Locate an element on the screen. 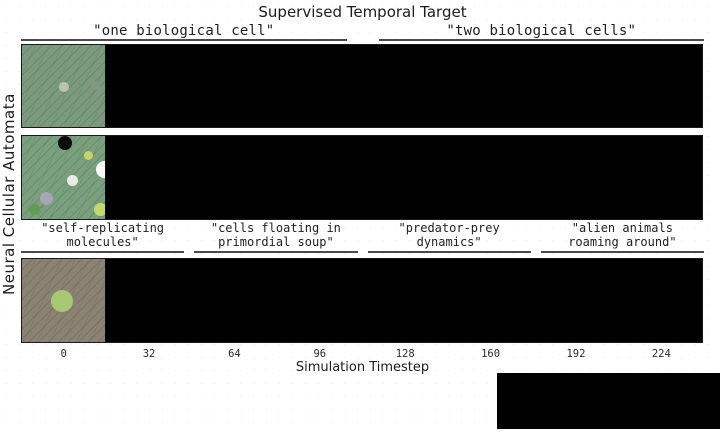 The height and width of the screenshot is (432, 720). group-label-alien-animals-roaming-around: "alien animals roaming around" is located at coordinates (622, 237).